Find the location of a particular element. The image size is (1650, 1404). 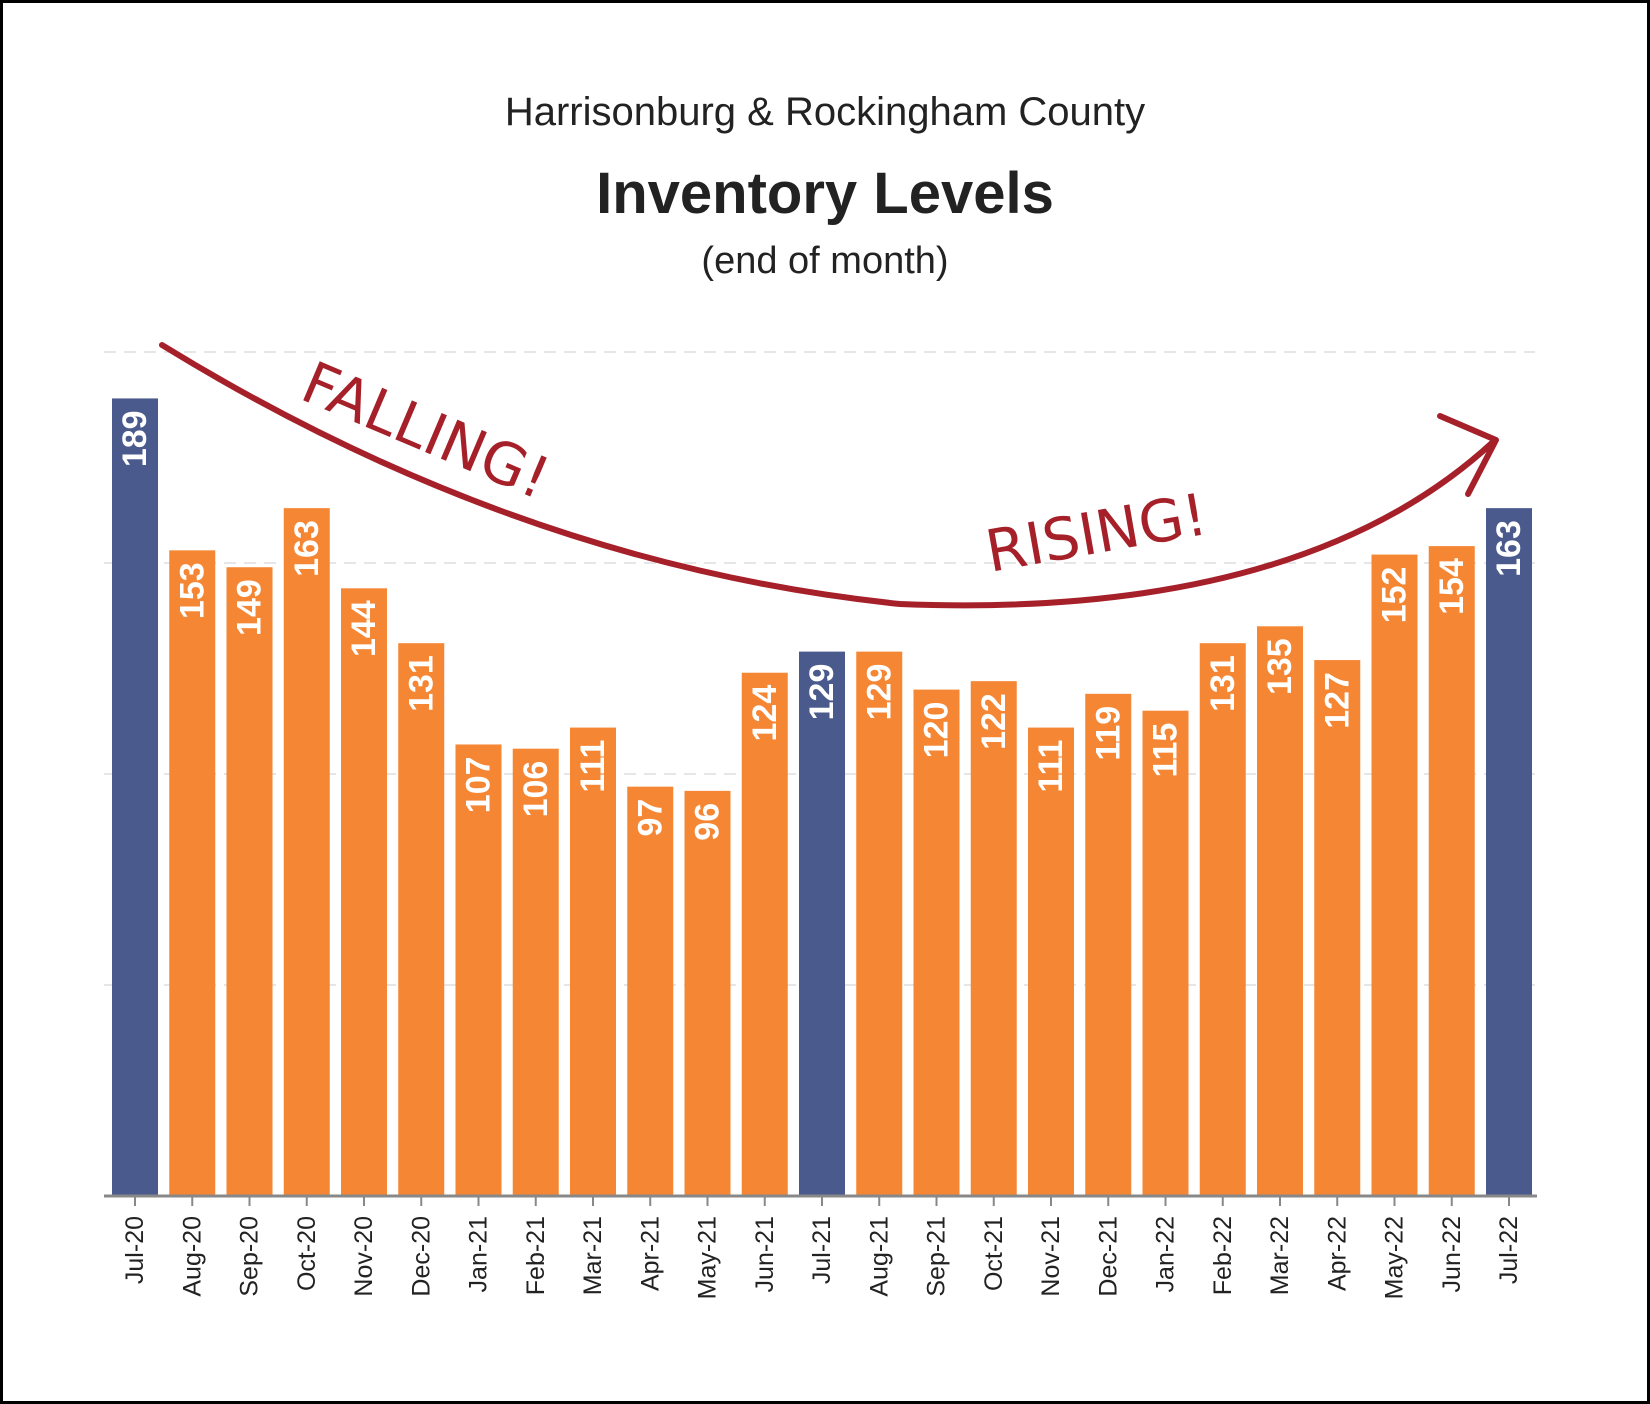

bar-value-label: 124 is located at coordinates (765, 713).